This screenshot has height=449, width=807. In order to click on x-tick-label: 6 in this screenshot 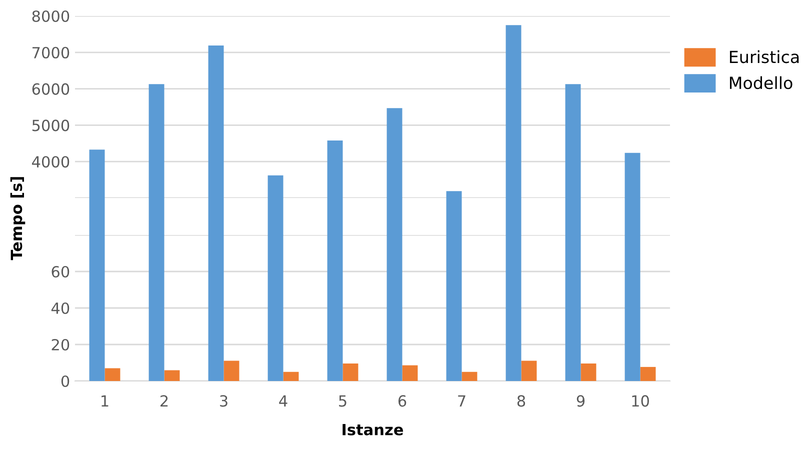, I will do `click(402, 401)`.